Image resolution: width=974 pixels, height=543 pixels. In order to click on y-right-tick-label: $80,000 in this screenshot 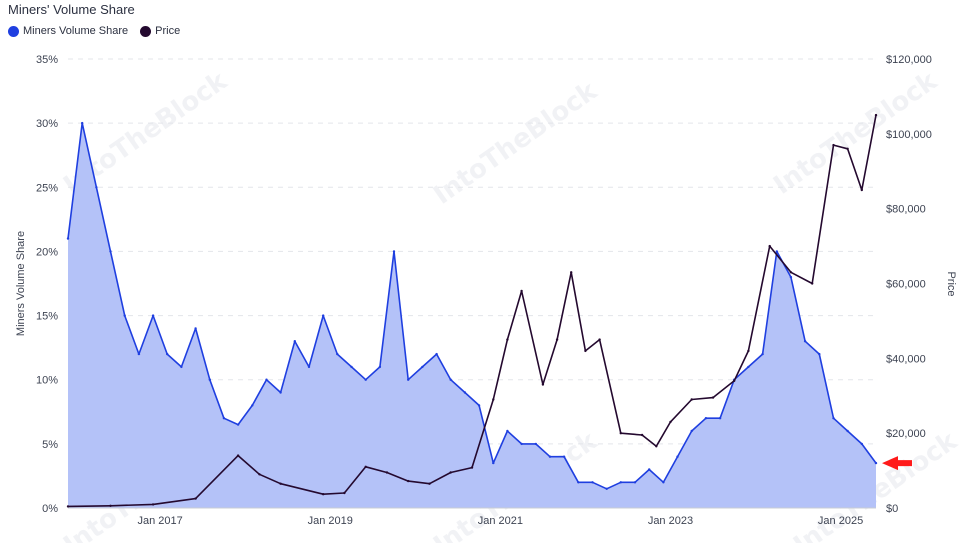, I will do `click(906, 210)`.